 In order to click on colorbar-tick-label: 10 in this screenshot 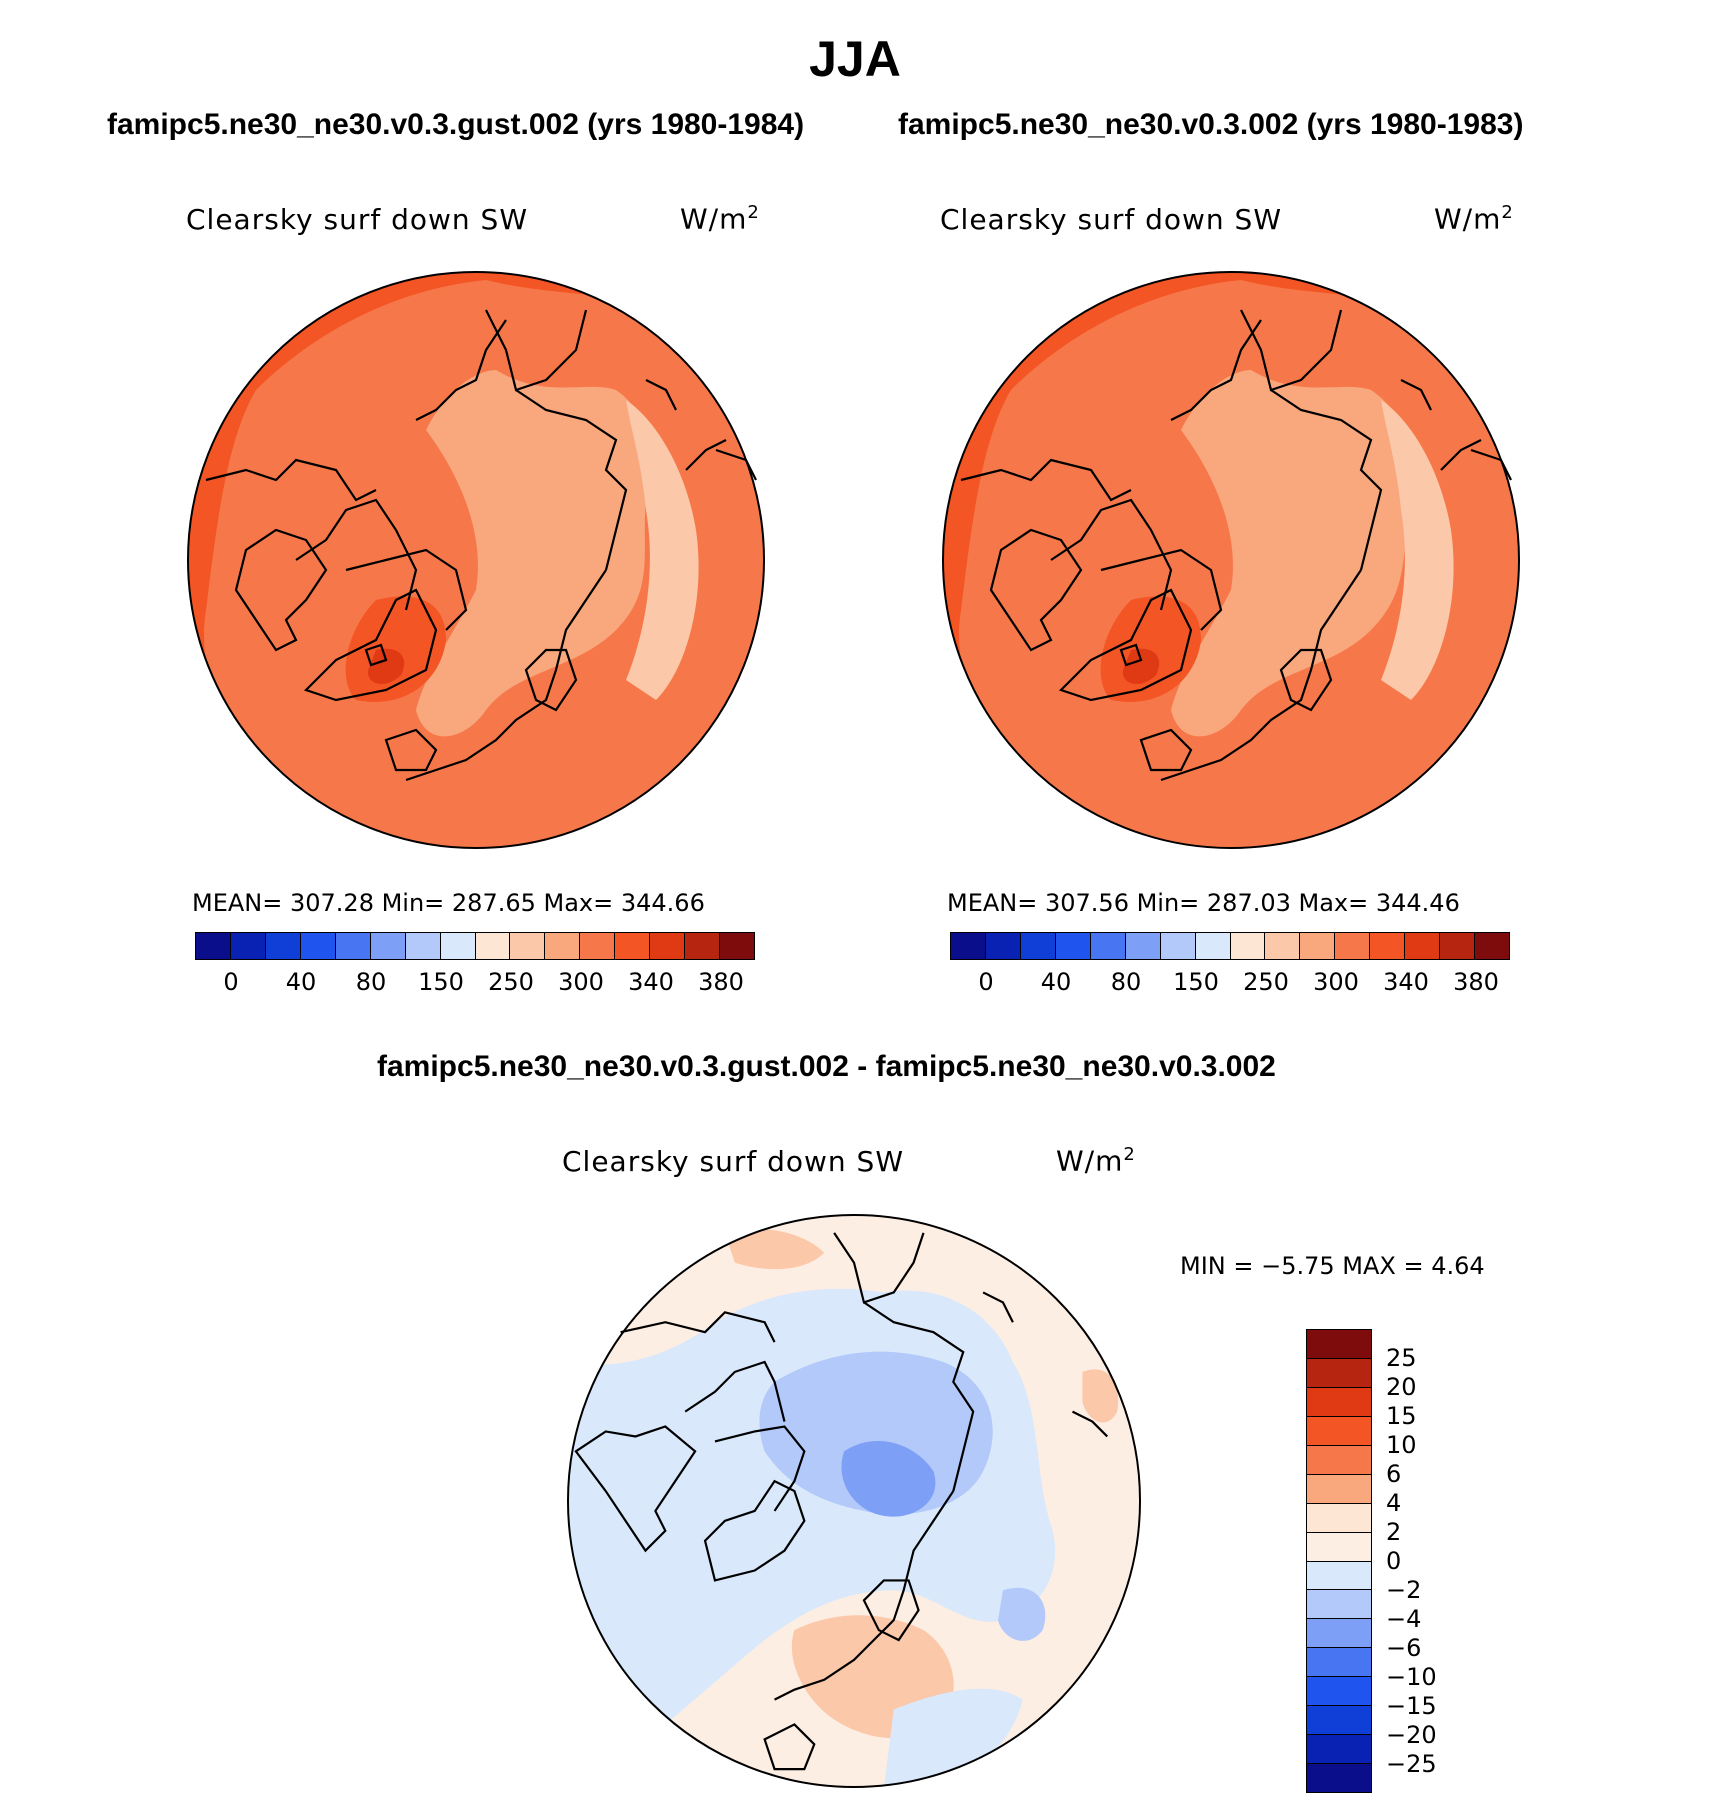, I will do `click(1401, 1445)`.